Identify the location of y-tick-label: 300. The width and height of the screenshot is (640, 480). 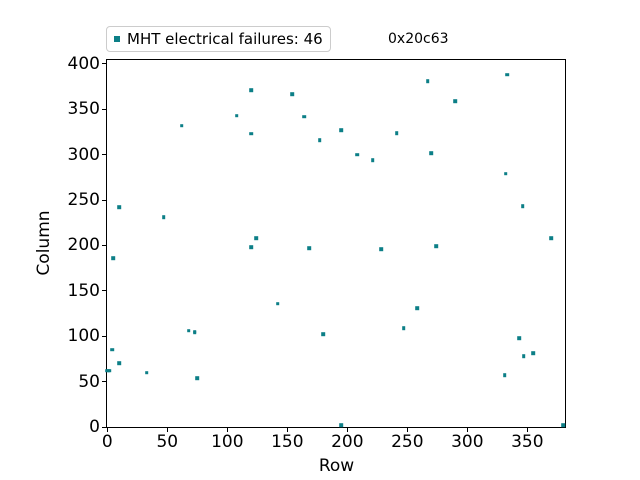
(83, 154).